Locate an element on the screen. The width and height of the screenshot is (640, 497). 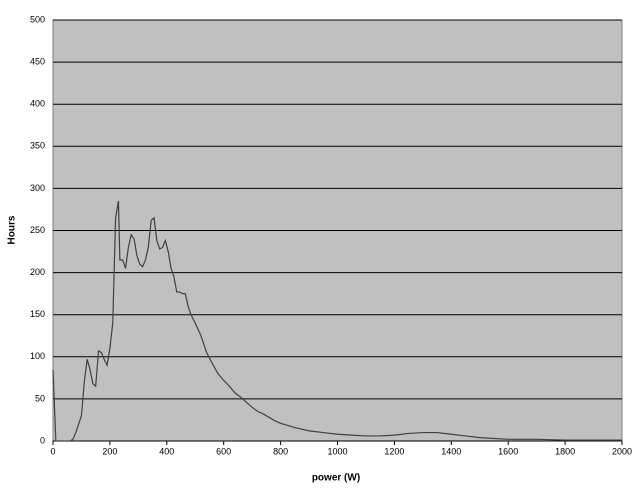
x-tick-label: 2000 is located at coordinates (622, 451).